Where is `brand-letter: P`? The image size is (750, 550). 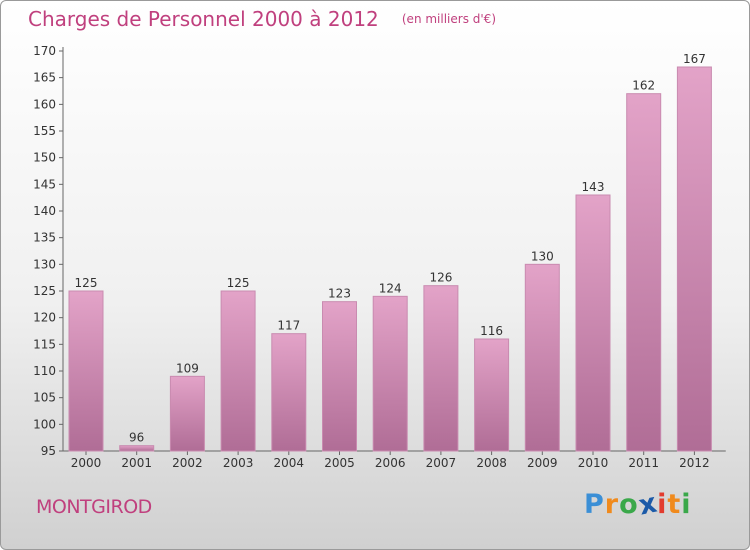 brand-letter: P is located at coordinates (594, 504).